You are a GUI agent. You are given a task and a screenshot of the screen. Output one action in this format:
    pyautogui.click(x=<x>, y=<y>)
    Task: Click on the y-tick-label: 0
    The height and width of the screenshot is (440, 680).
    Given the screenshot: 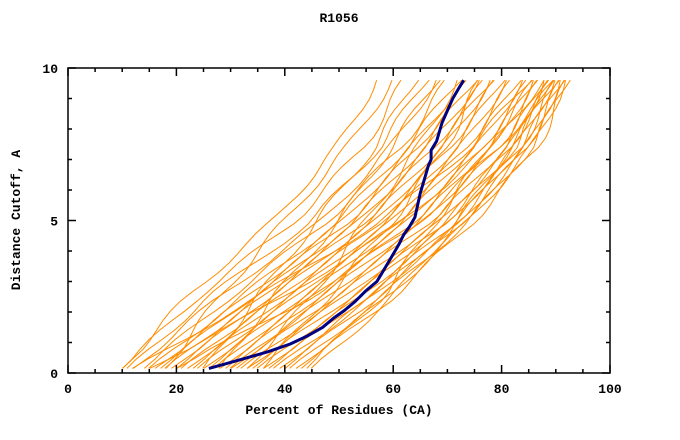 What is the action you would take?
    pyautogui.click(x=54, y=374)
    